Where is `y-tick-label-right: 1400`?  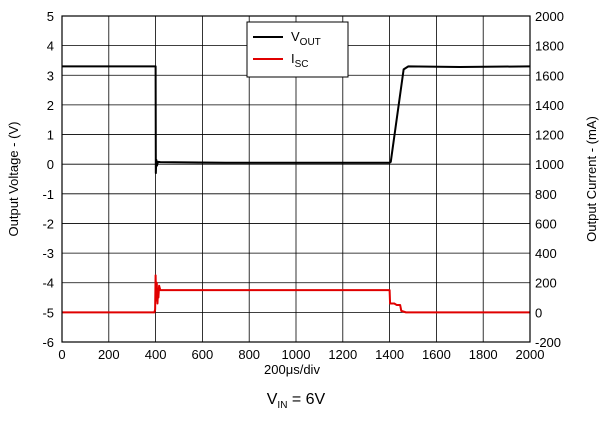 y-tick-label-right: 1400 is located at coordinates (549, 105).